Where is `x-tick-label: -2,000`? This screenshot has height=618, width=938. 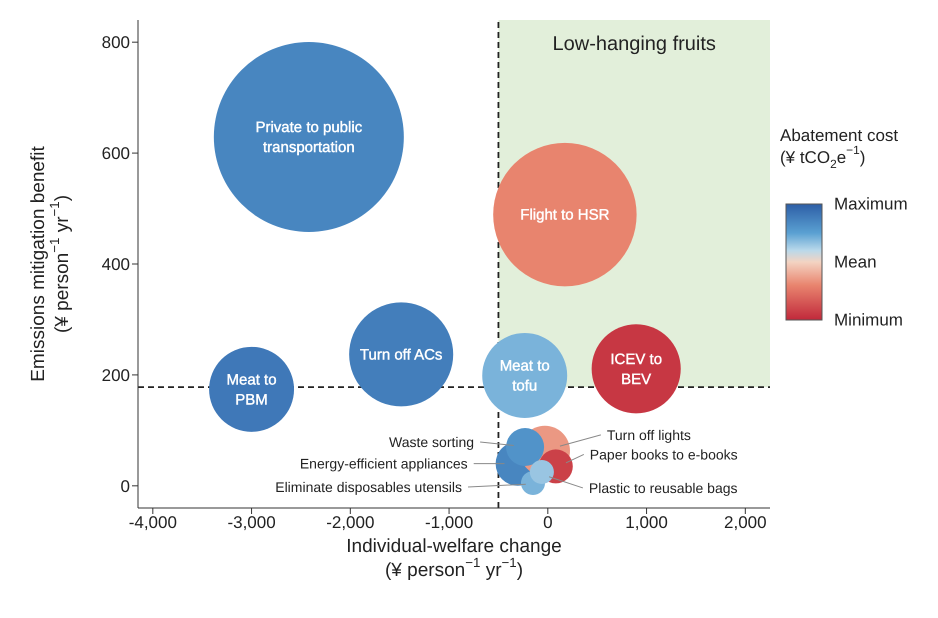
x-tick-label: -2,000 is located at coordinates (350, 522).